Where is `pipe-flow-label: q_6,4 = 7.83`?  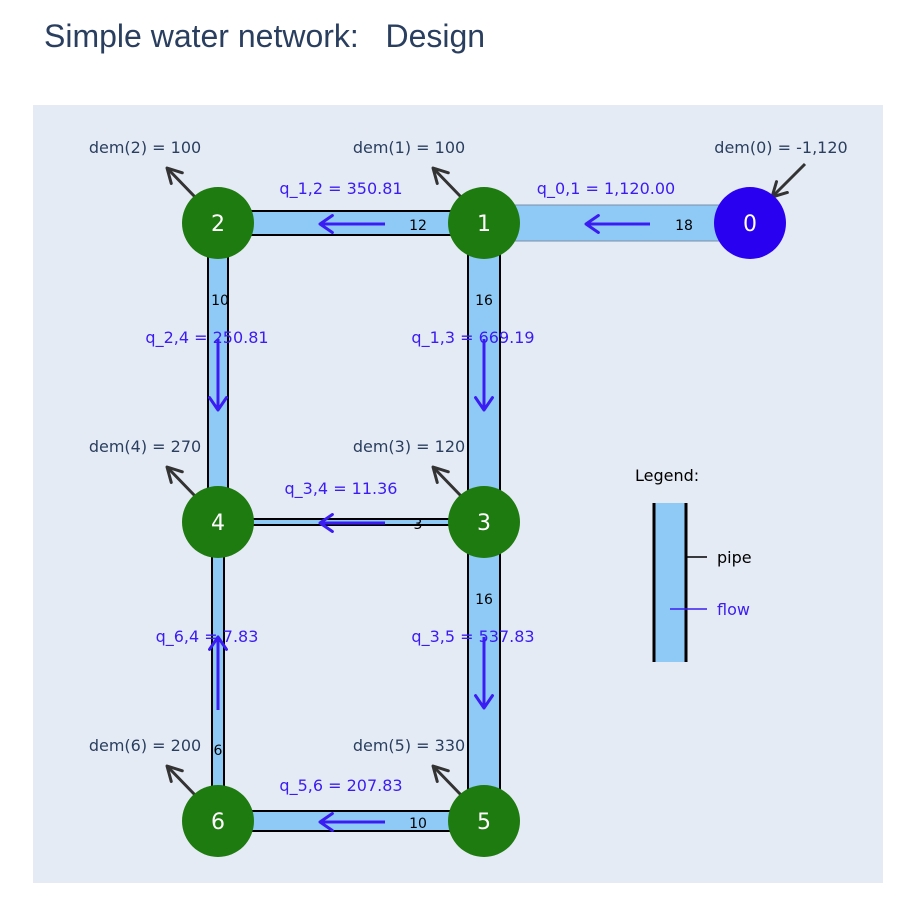 pipe-flow-label: q_6,4 = 7.83 is located at coordinates (207, 637).